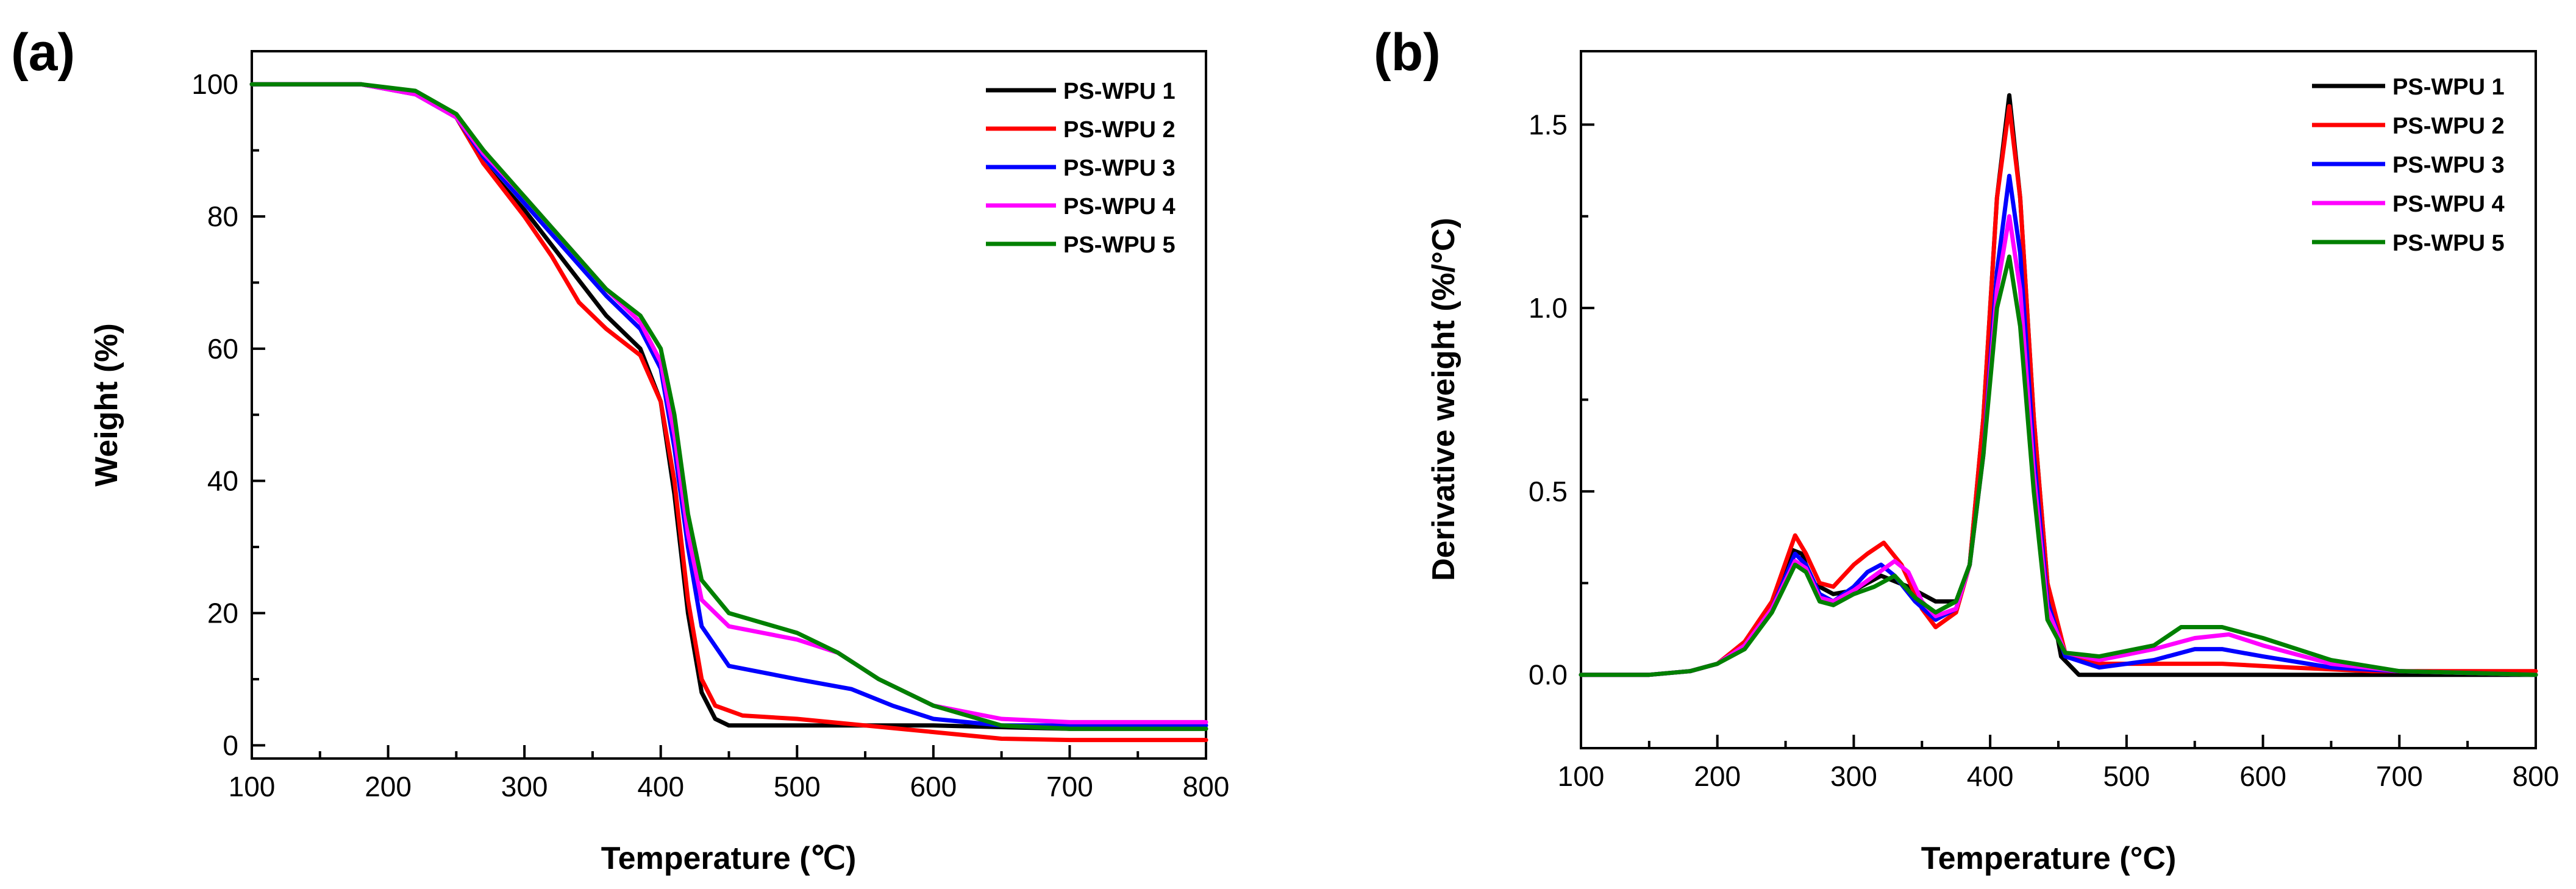 Image resolution: width=2576 pixels, height=889 pixels. What do you see at coordinates (2448, 126) in the screenshot?
I see `b-legend-label-2: PS-WPU 2` at bounding box center [2448, 126].